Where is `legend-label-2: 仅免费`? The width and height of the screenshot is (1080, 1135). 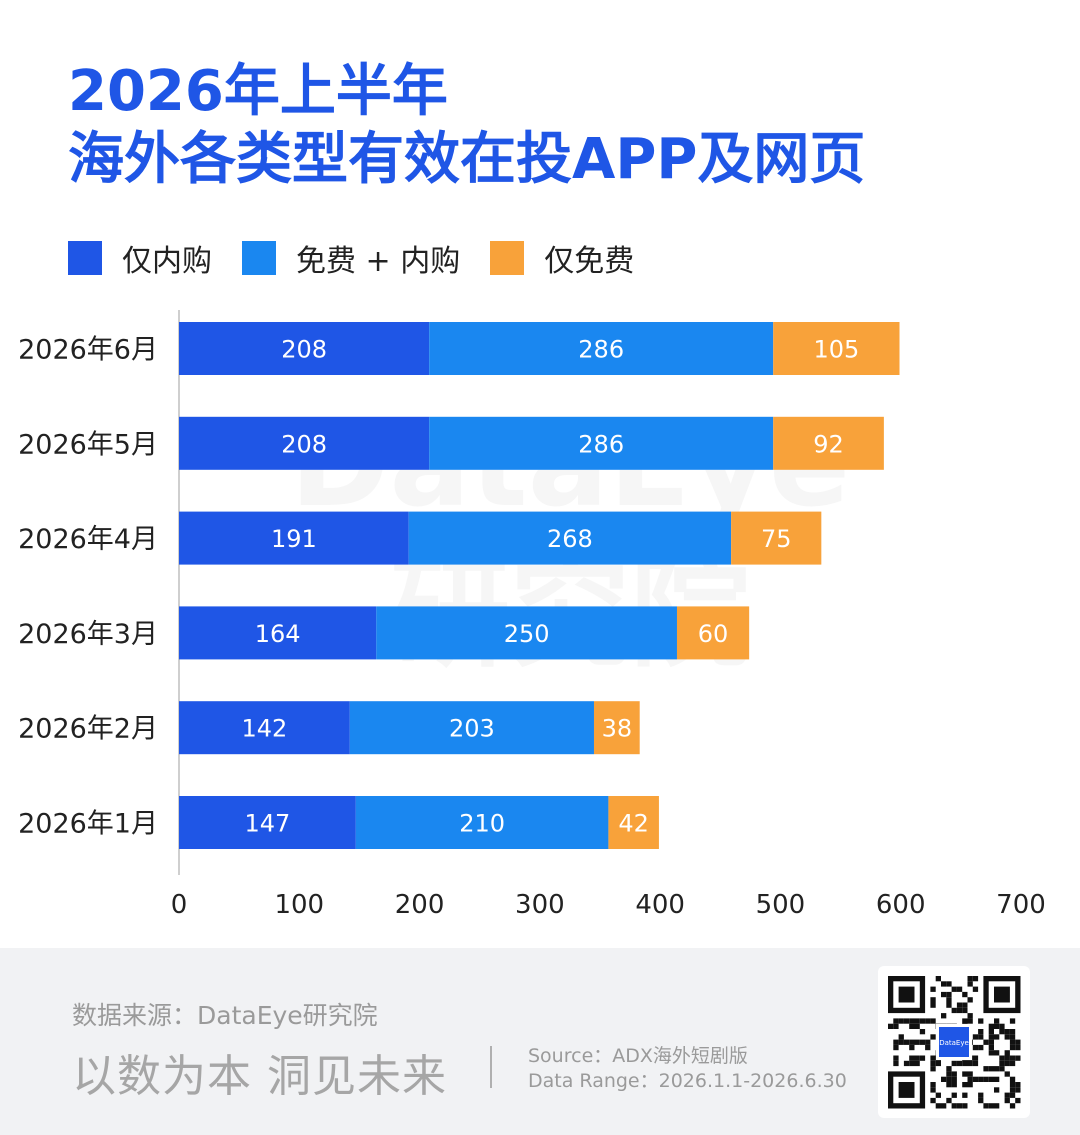 legend-label-2: 仅免费 is located at coordinates (589, 261).